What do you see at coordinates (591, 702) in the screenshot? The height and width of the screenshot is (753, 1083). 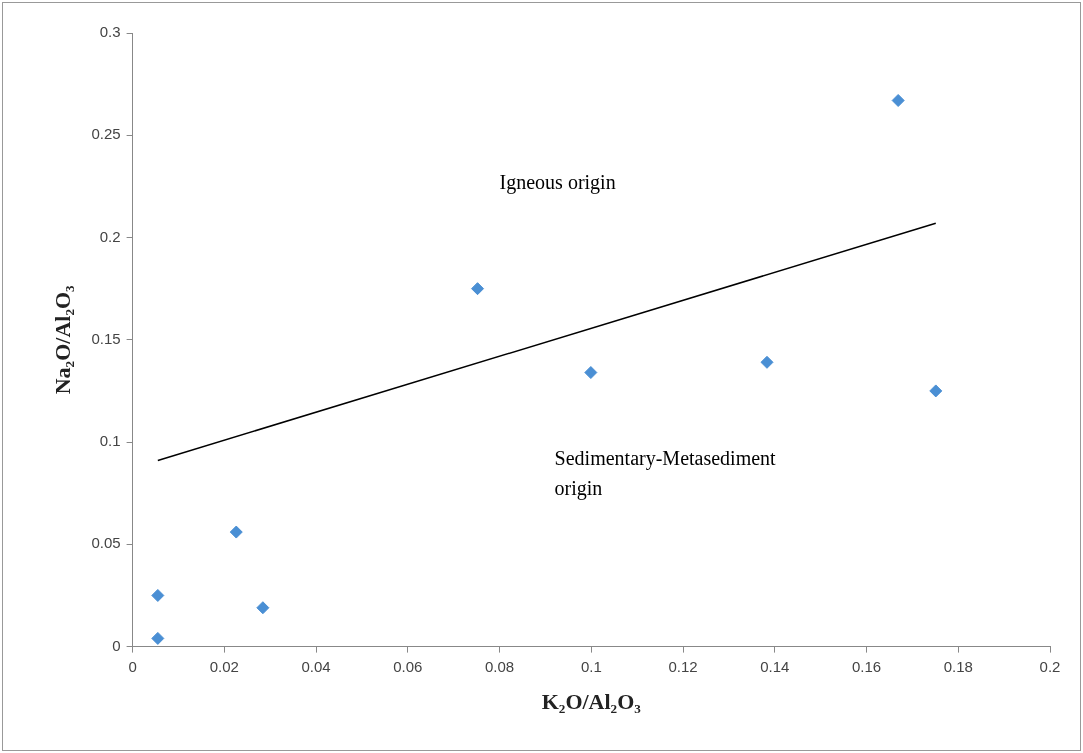 I see `x-axis-title: K₂O/Al₂O₃` at bounding box center [591, 702].